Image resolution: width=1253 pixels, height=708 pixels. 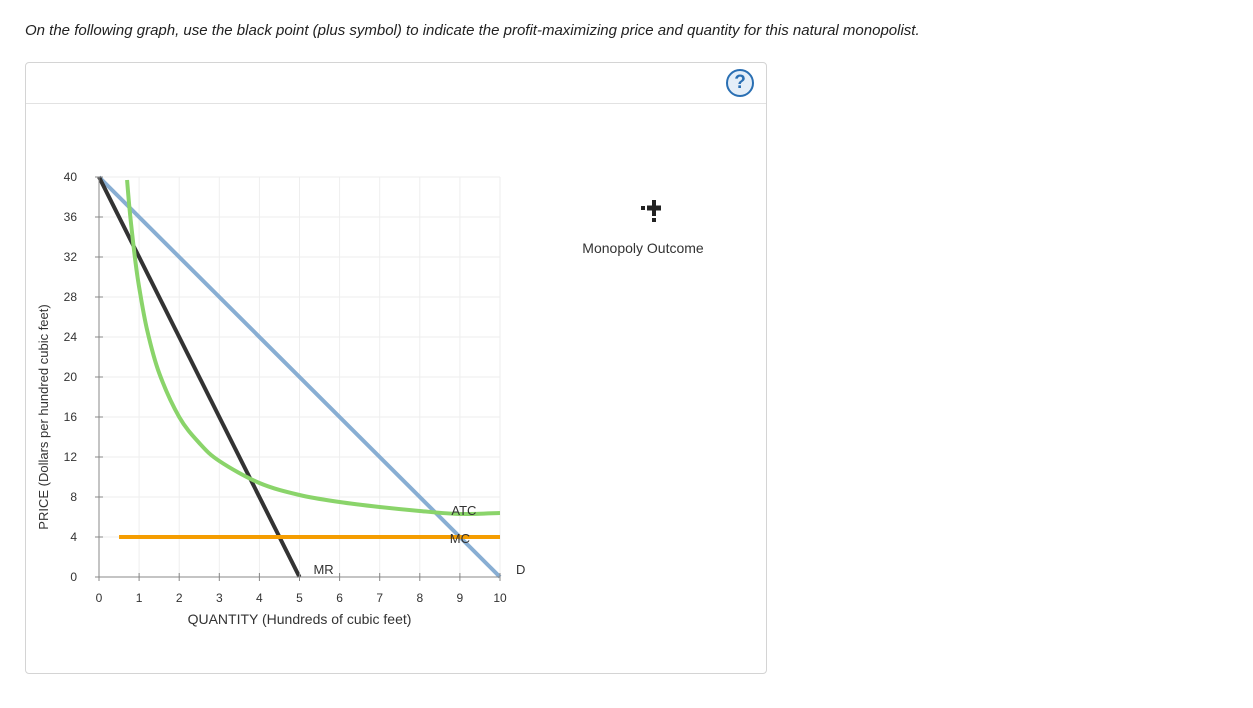 I want to click on x-tick-label: 3, so click(x=219, y=598).